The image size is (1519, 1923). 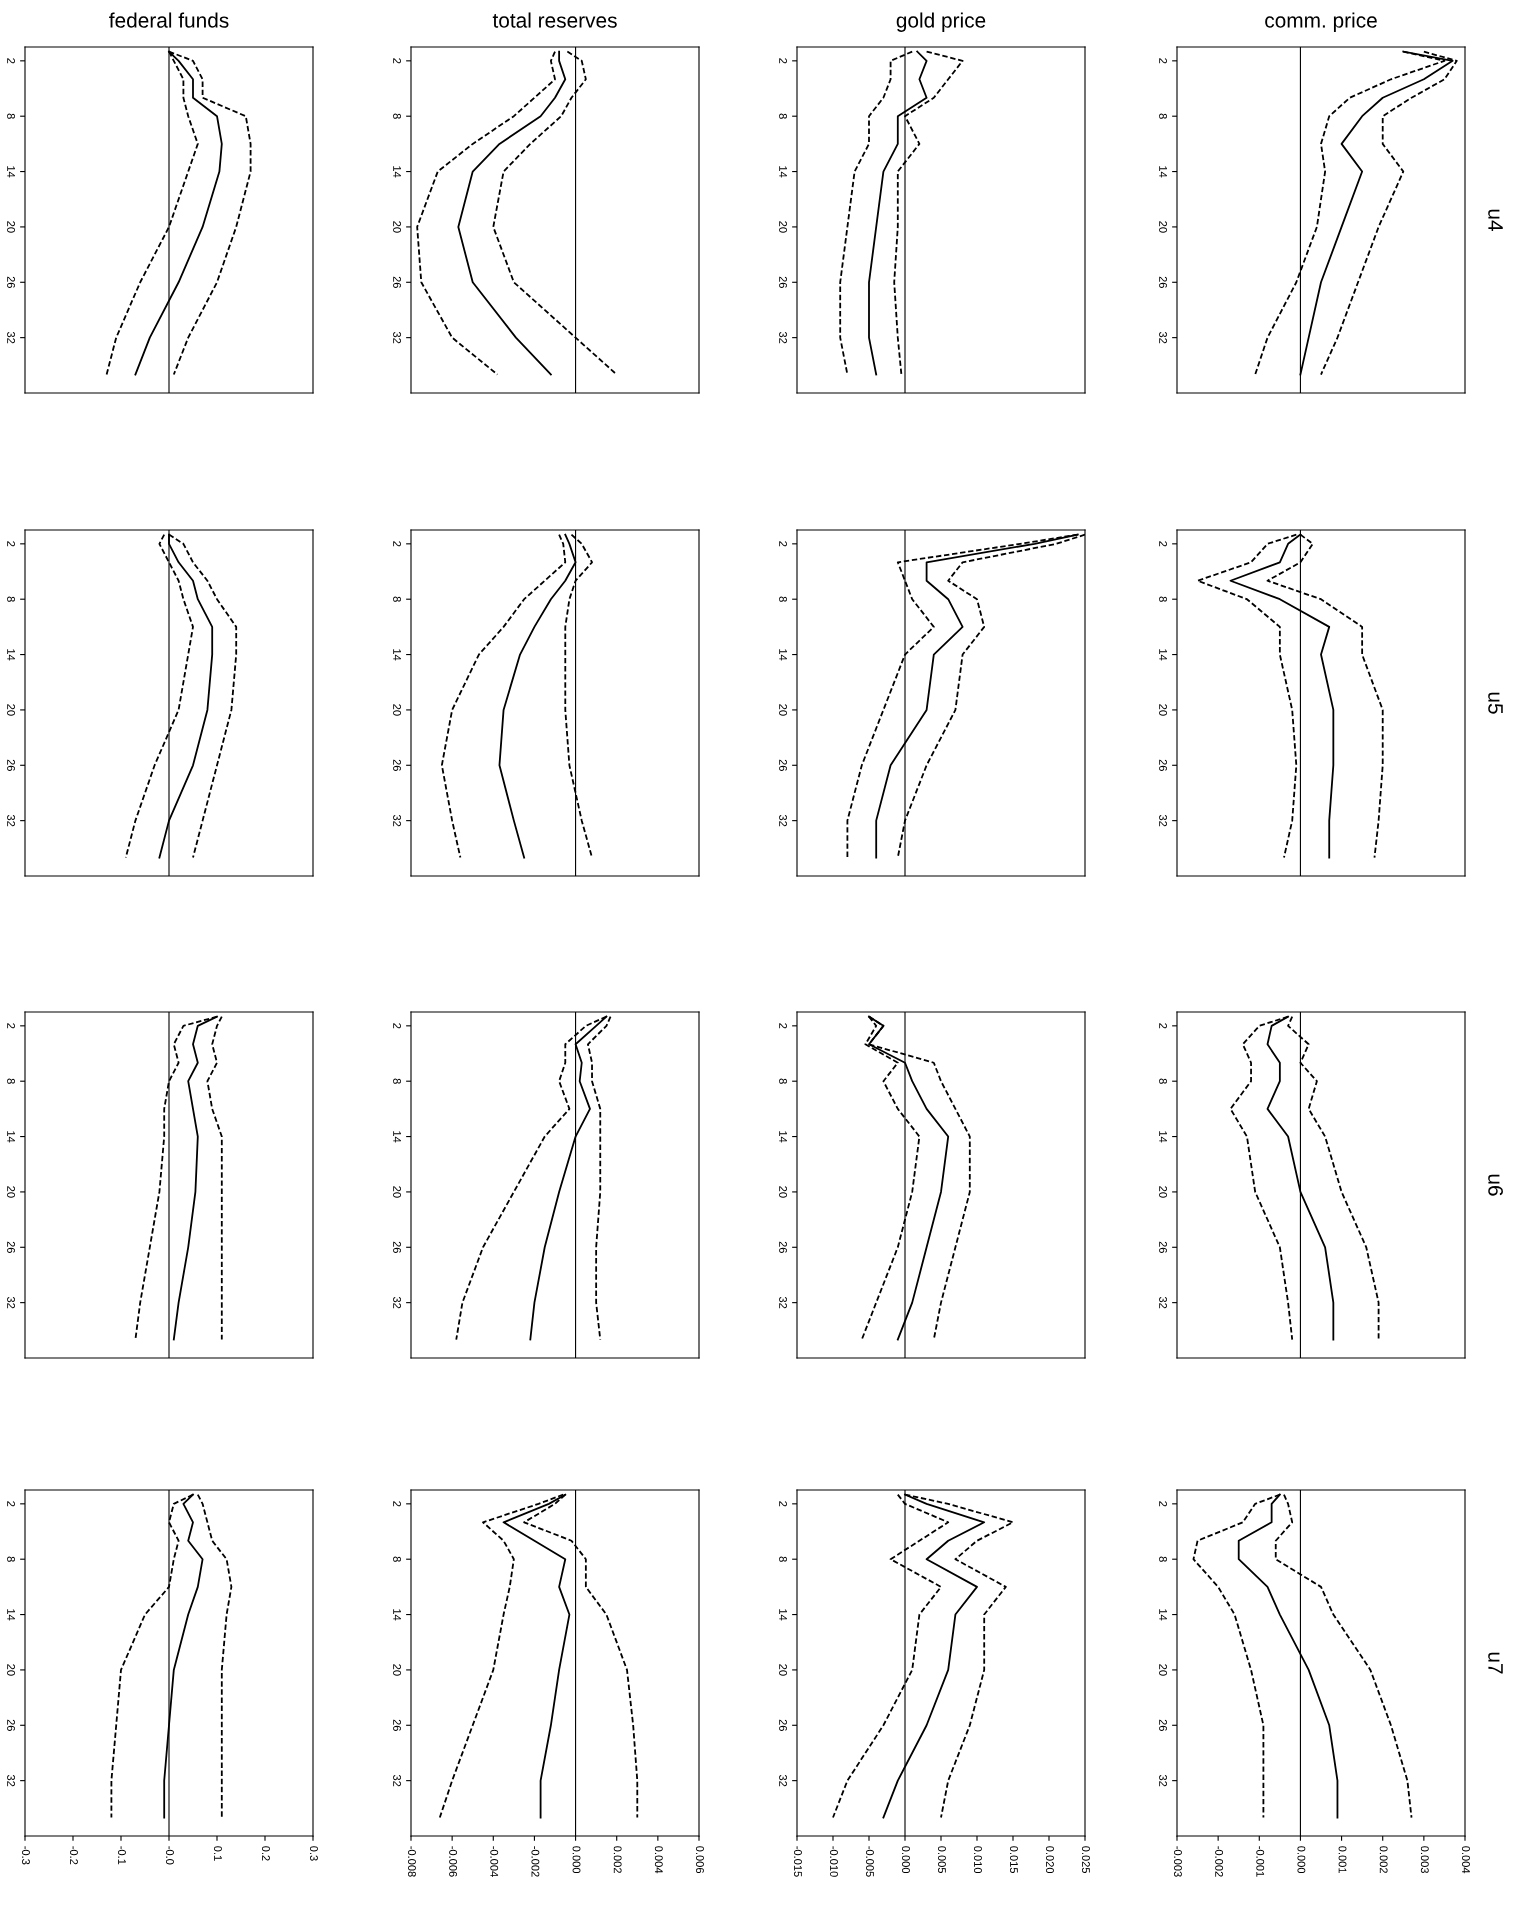 I want to click on chart-title: federal funds, so click(x=169, y=20).